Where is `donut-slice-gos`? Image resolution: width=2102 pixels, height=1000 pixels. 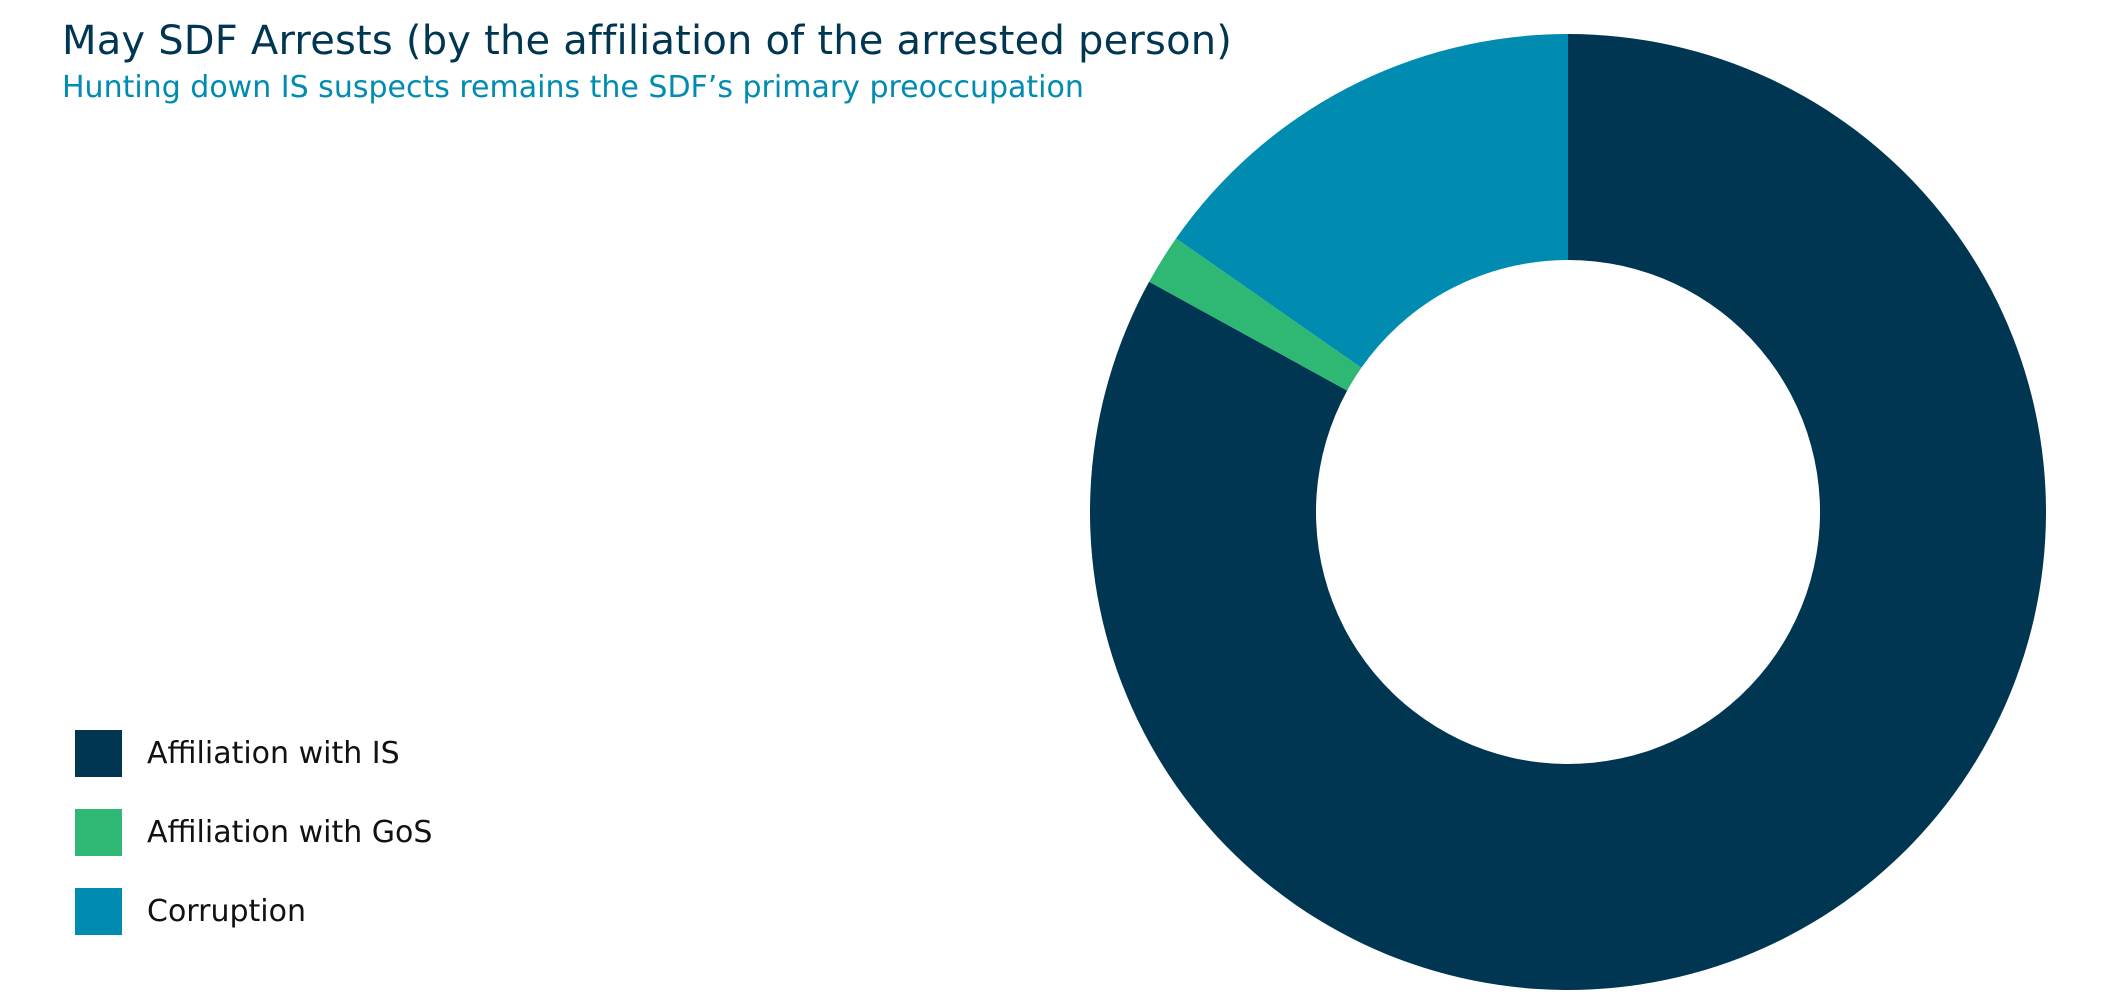 donut-slice-gos is located at coordinates (1255, 314).